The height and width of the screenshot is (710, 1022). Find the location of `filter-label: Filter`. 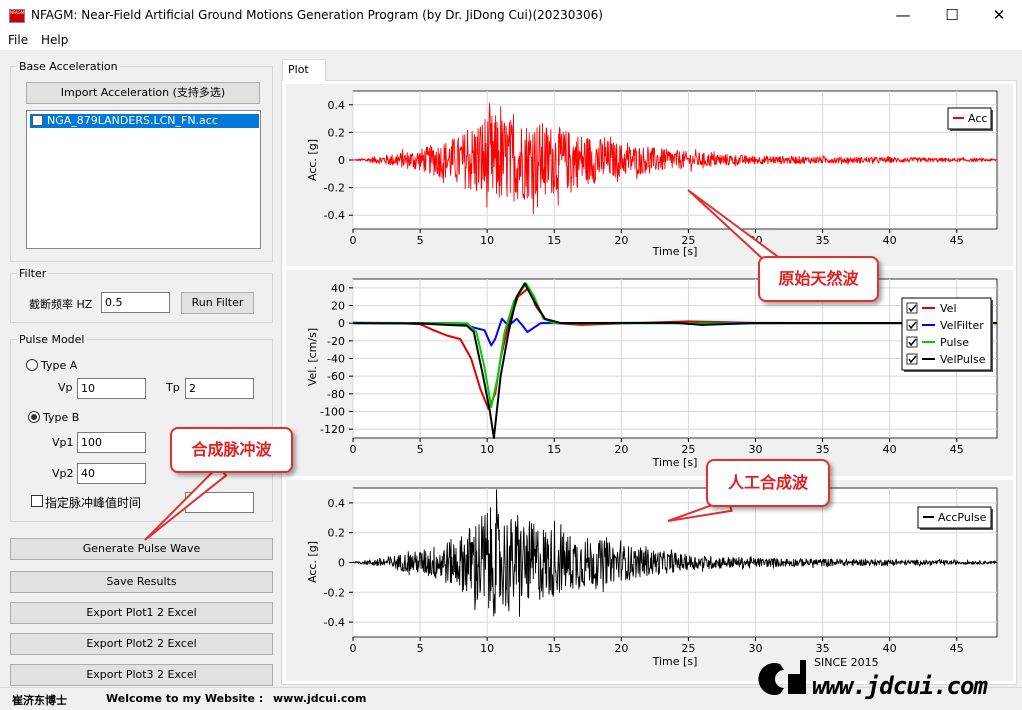

filter-label: Filter is located at coordinates (33, 273).